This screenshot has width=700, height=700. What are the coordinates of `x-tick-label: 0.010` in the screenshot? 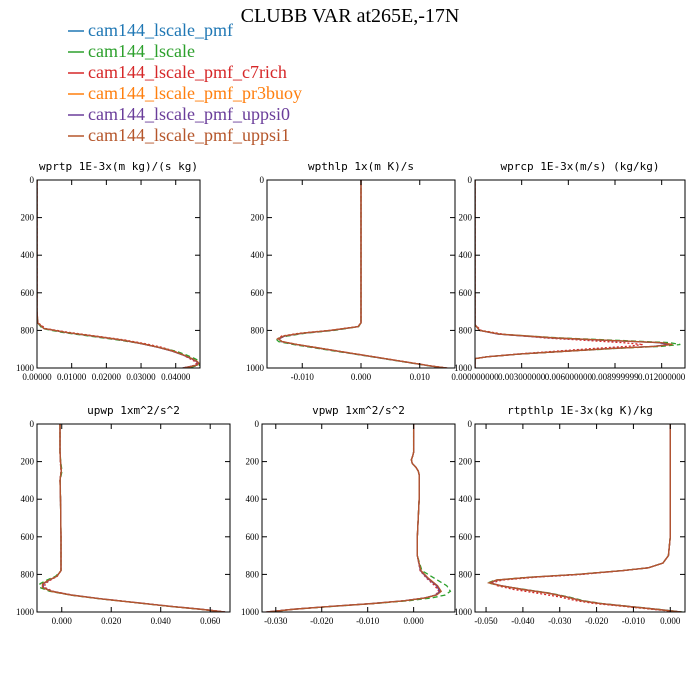 It's located at (420, 377).